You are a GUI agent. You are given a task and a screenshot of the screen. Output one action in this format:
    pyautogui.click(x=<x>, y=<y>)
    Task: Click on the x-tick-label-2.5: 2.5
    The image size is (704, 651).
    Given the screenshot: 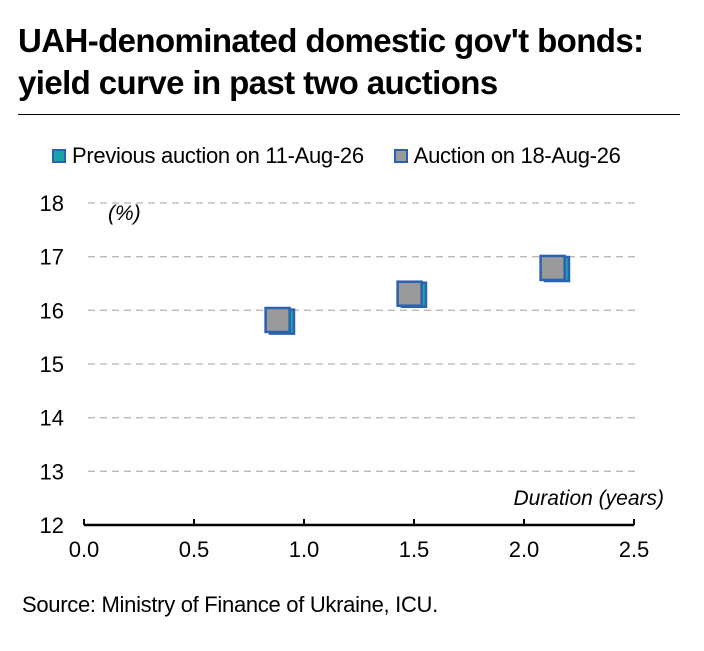 What is the action you would take?
    pyautogui.click(x=634, y=549)
    